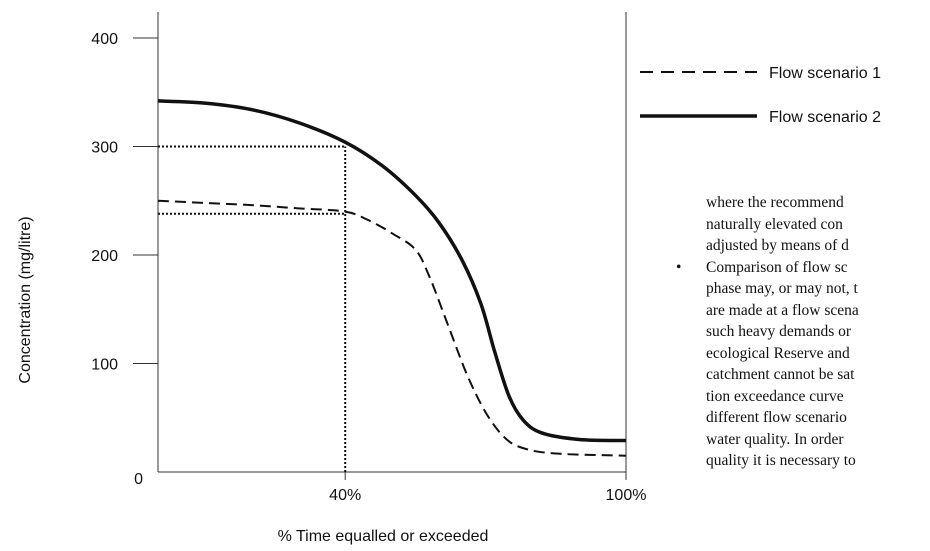 This screenshot has height=551, width=930. I want to click on text-line: phase may, or may not, t, so click(782, 288).